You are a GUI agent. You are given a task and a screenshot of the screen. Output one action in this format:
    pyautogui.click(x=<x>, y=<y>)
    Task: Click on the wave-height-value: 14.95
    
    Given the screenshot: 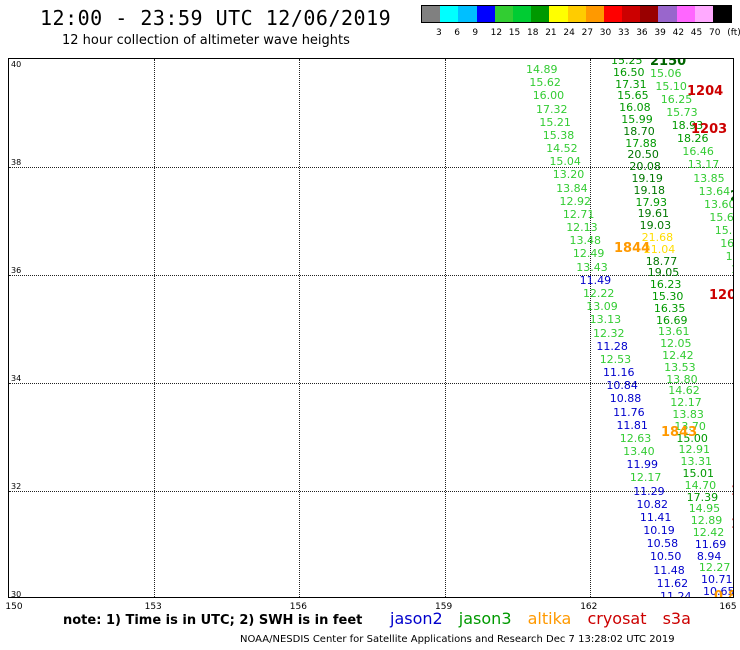 What is the action you would take?
    pyautogui.click(x=704, y=509)
    